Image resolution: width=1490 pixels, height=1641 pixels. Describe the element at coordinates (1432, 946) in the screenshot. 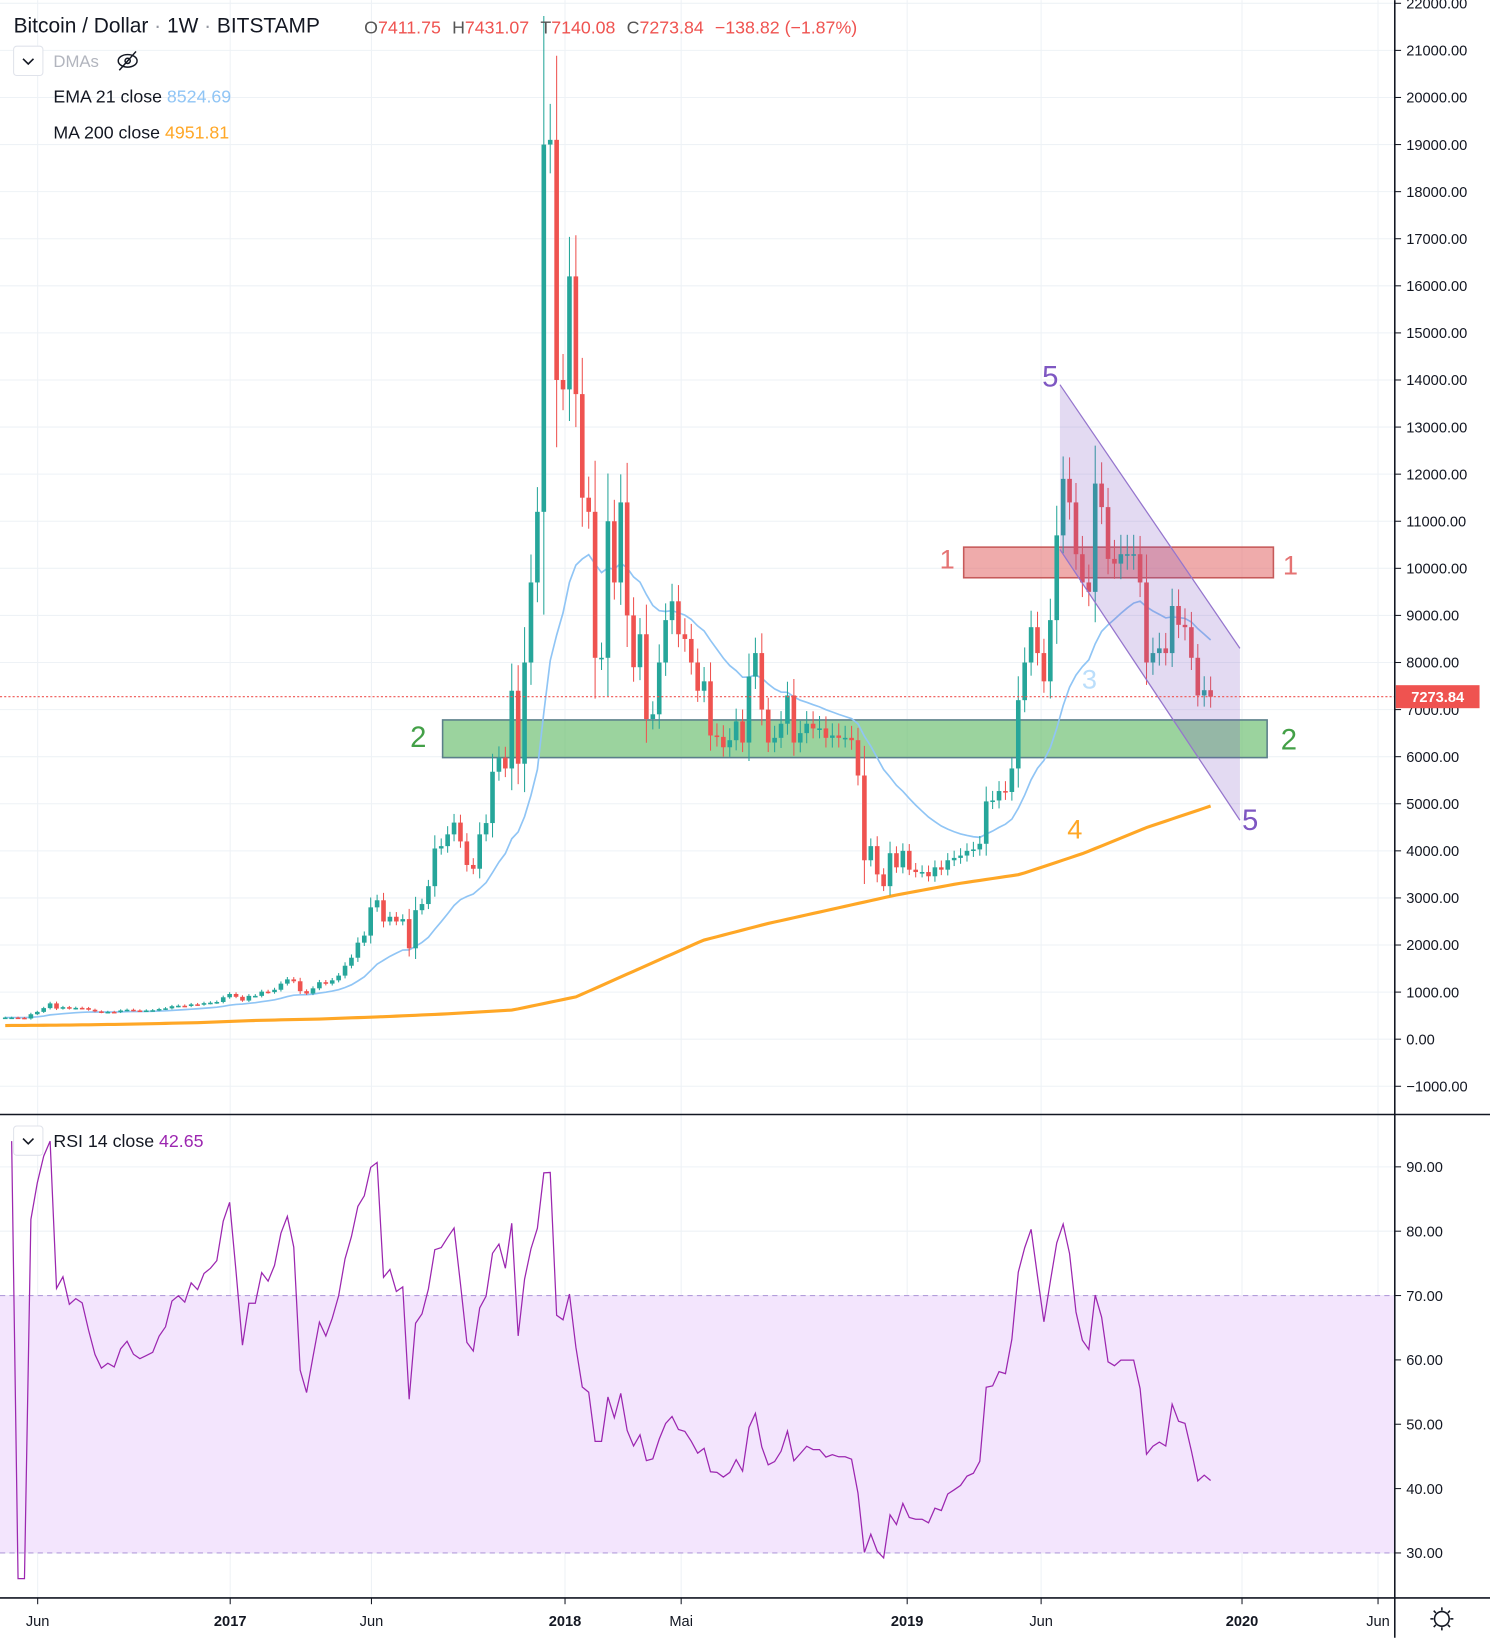

I see `price-tick-label: 2000.00` at that location.